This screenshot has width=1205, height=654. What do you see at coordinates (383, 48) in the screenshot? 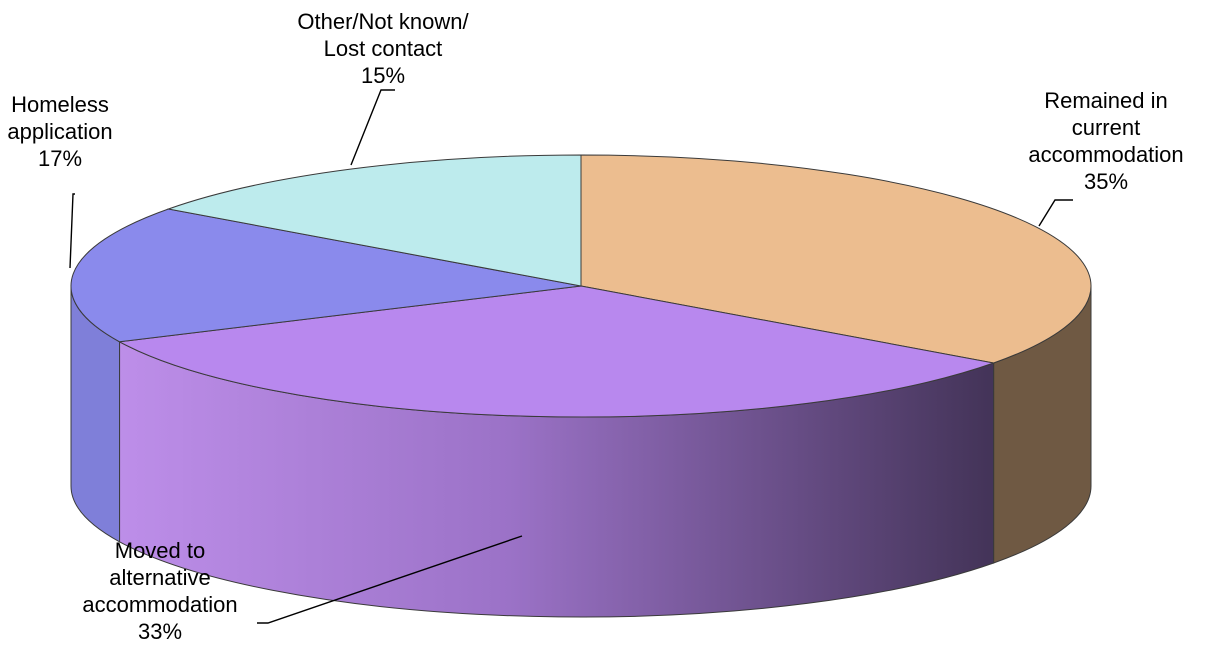
I see `data-label-other-not-known: Lost contact` at bounding box center [383, 48].